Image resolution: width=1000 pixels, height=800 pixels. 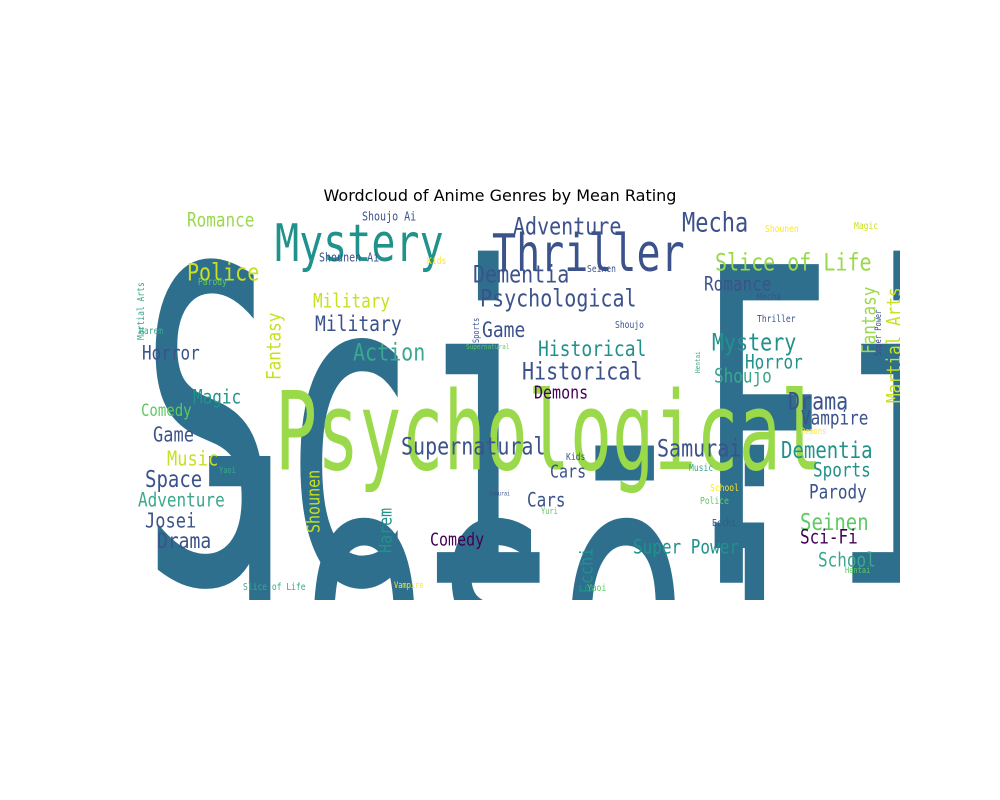 What do you see at coordinates (171, 521) in the screenshot?
I see `word-josei: Josei` at bounding box center [171, 521].